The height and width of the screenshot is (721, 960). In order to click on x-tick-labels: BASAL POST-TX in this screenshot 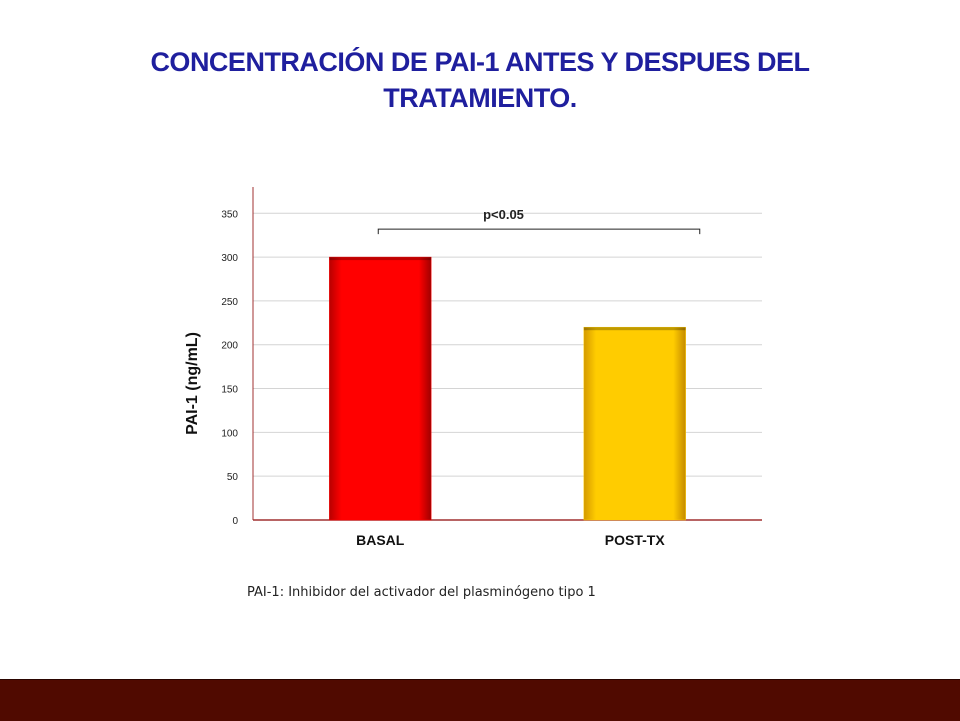, I will do `click(510, 540)`.